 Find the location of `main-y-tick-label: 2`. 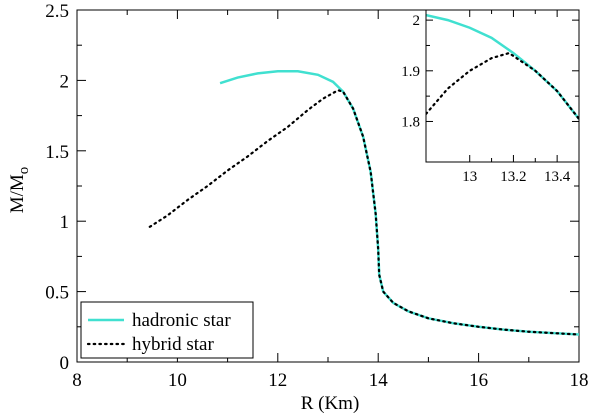

main-y-tick-label: 2 is located at coordinates (65, 81).